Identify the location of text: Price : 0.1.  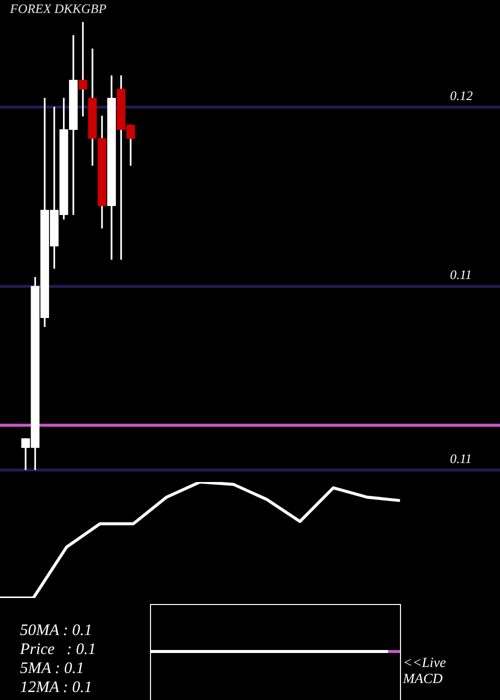
(58, 649).